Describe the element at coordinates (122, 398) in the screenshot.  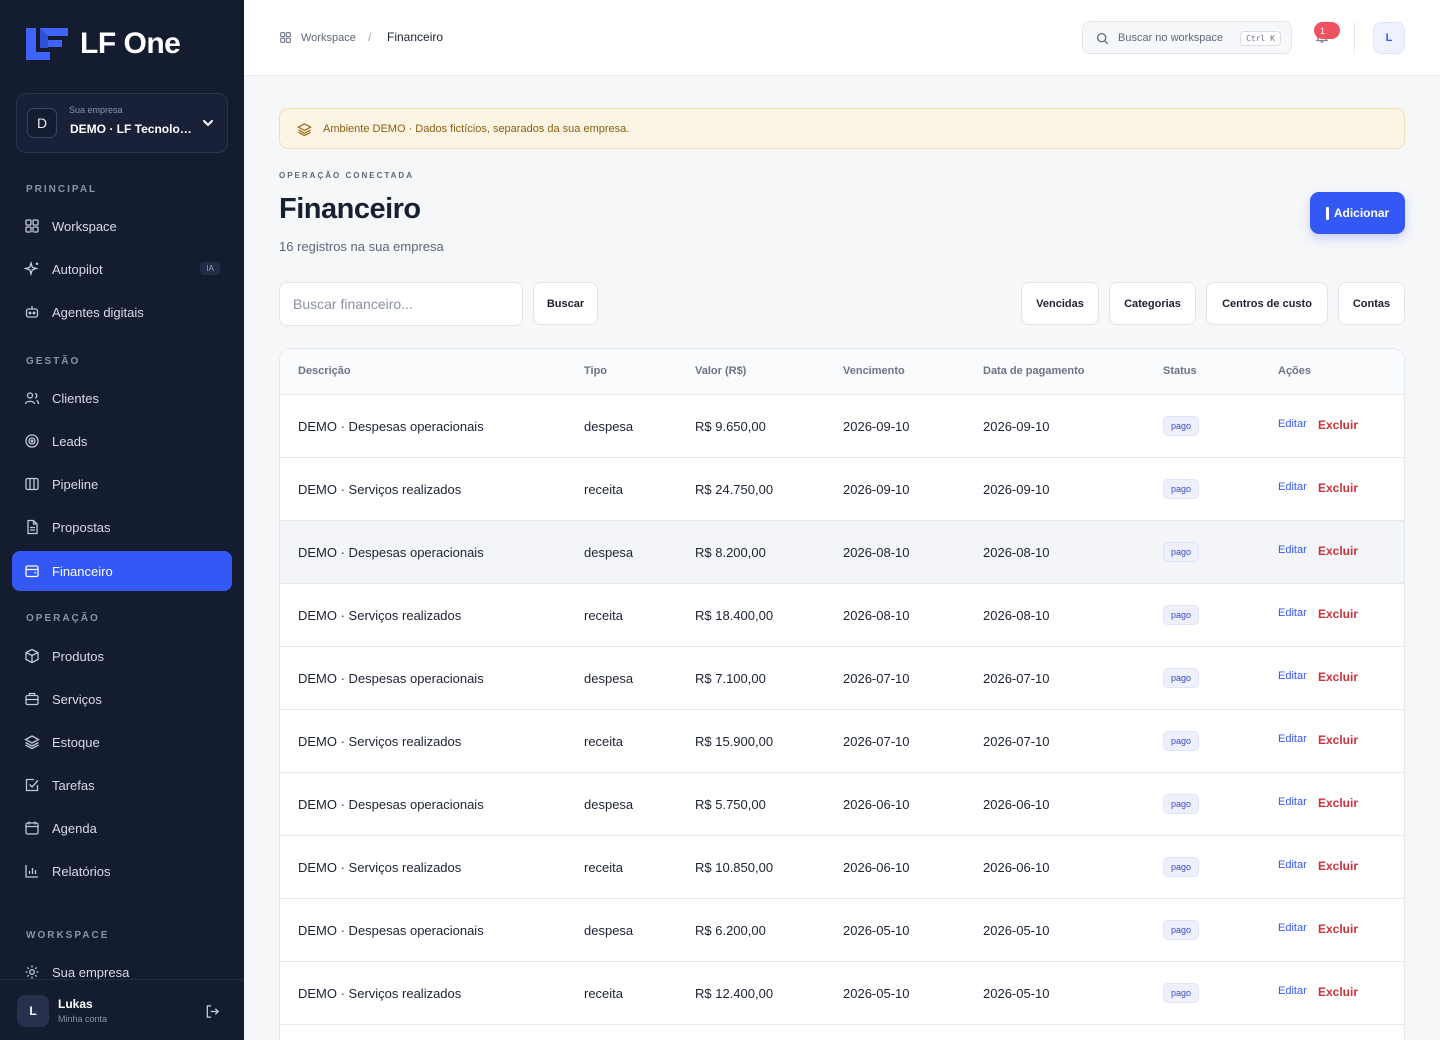
I see `sidebar-item-clientes: Clientes` at that location.